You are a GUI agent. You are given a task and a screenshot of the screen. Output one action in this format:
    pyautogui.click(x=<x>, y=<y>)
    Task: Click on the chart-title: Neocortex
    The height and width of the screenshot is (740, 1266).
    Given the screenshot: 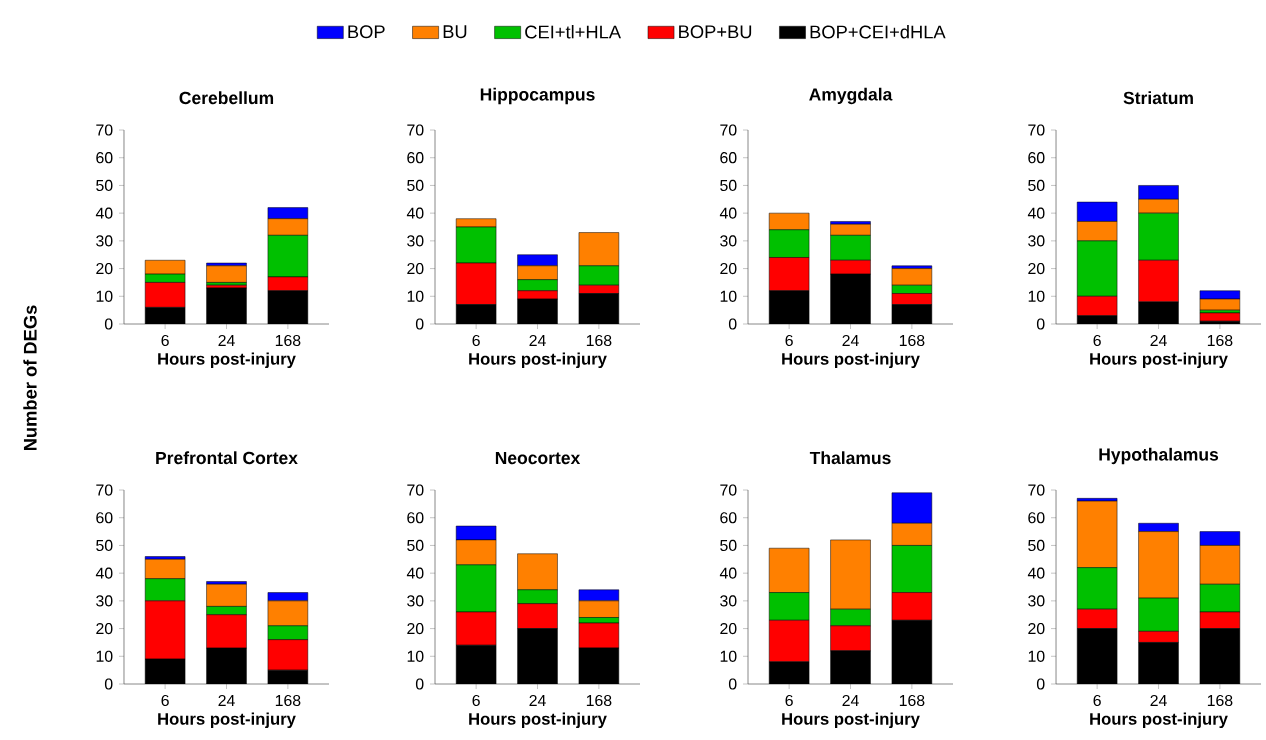 What is the action you would take?
    pyautogui.click(x=538, y=458)
    